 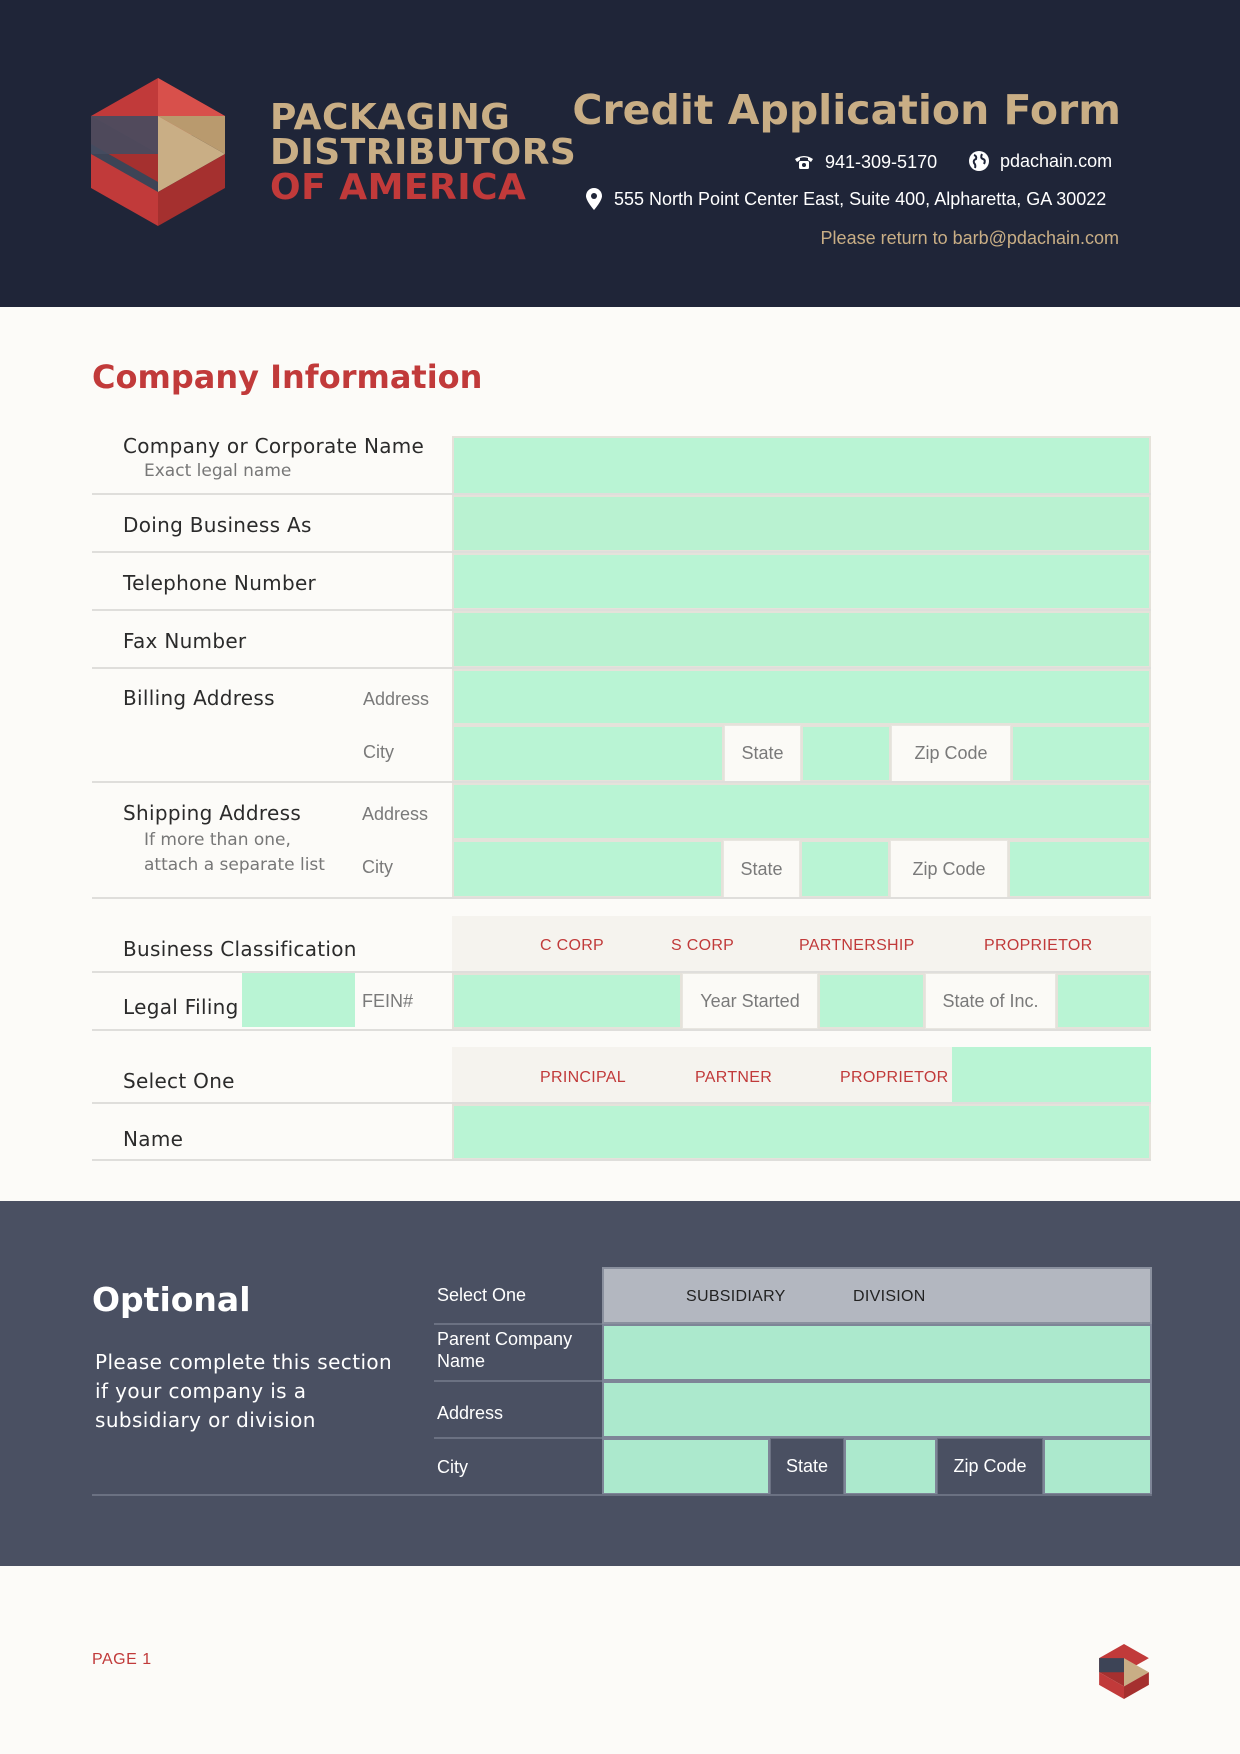 I want to click on parent-company-label-2: Name, so click(x=461, y=1361).